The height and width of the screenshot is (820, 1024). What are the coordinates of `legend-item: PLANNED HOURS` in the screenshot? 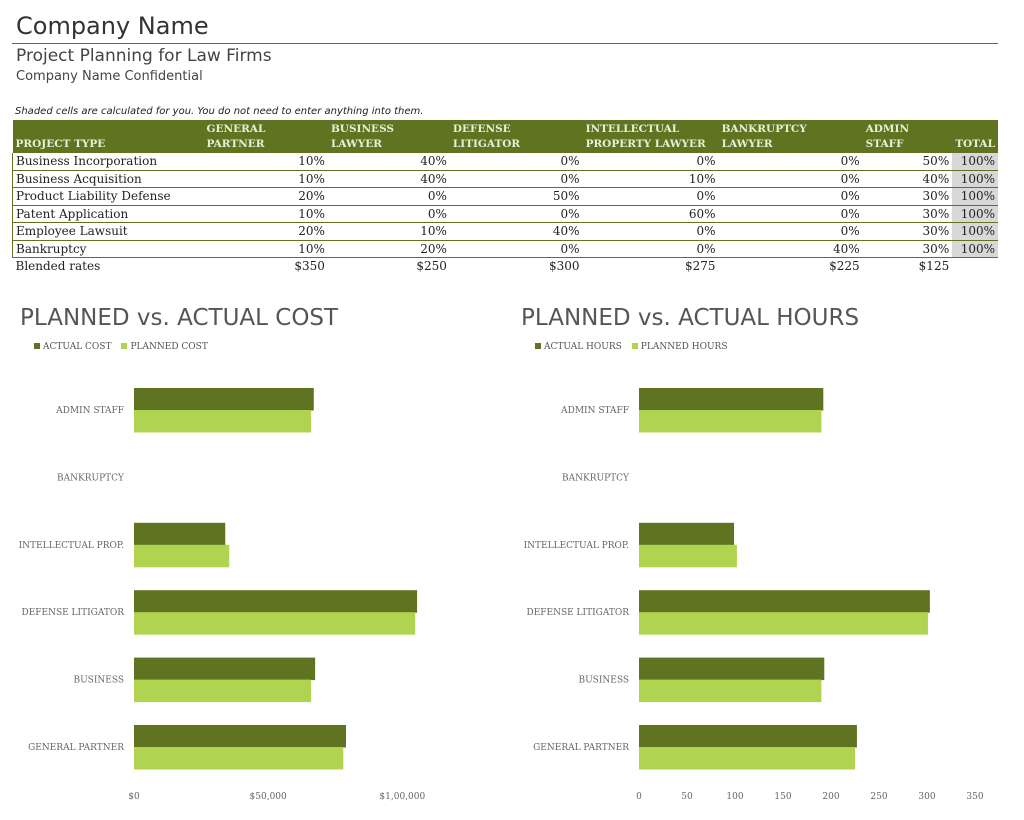 It's located at (679, 347).